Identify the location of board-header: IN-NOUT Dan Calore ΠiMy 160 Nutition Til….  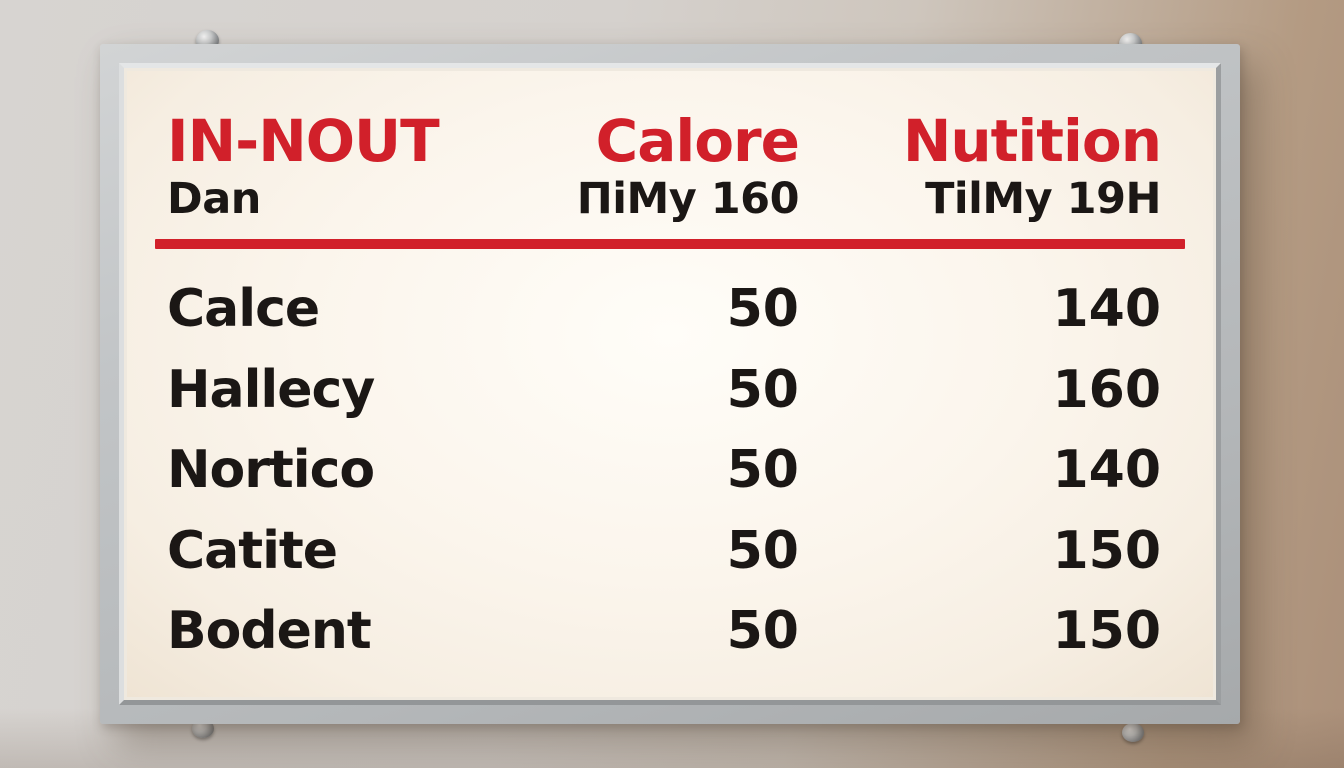
(664, 165).